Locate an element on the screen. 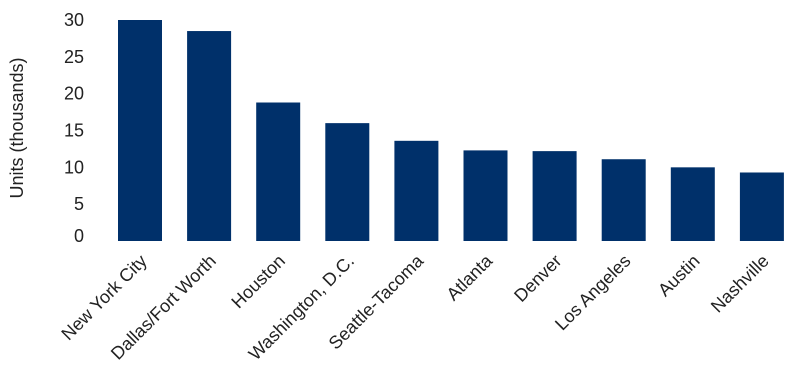 This screenshot has width=787, height=375. y-tick-label: 0 is located at coordinates (79, 236).